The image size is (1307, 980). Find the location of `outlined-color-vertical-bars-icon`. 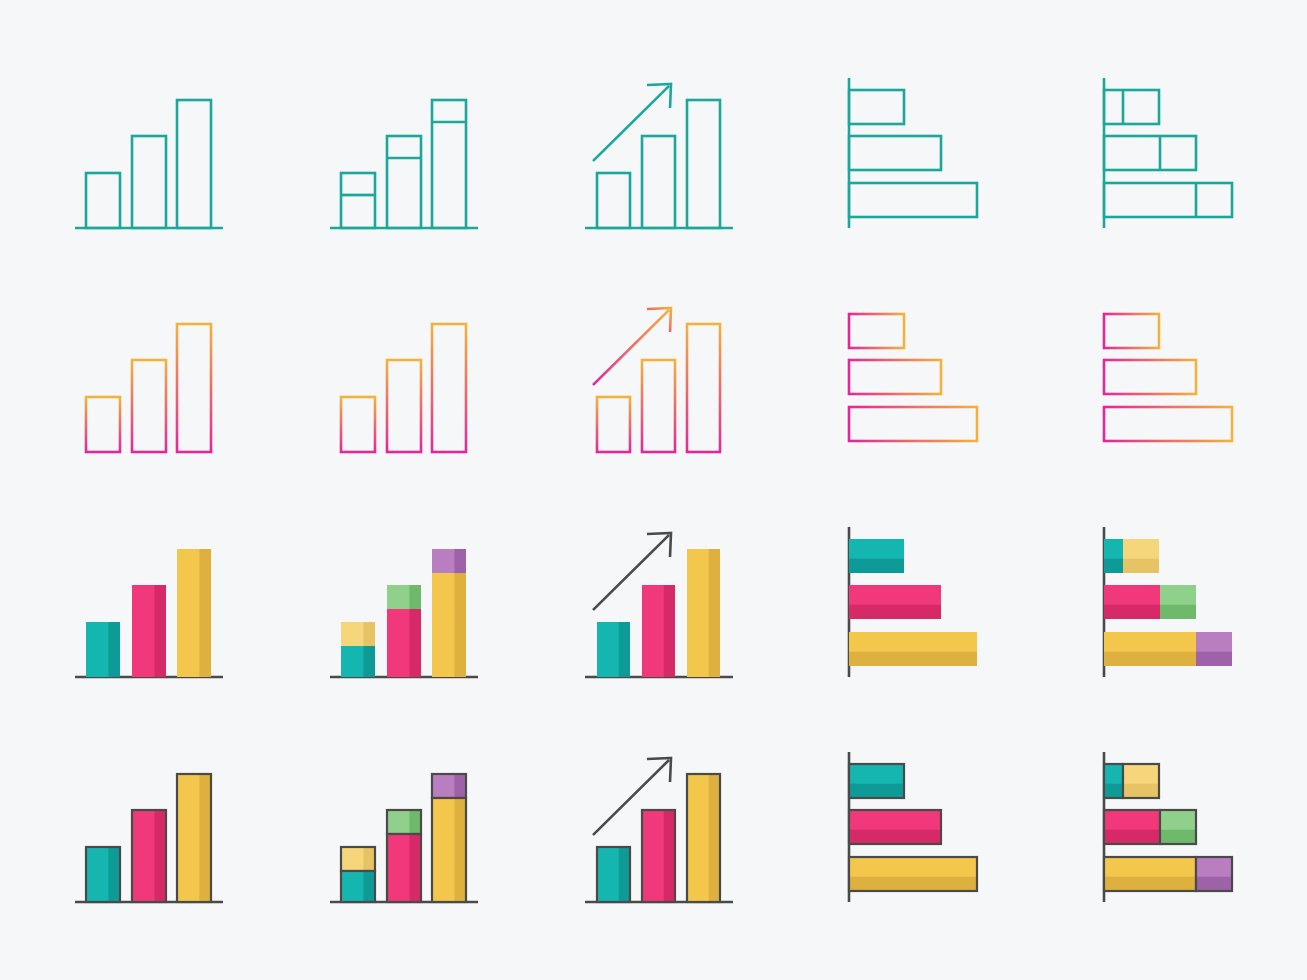

outlined-color-vertical-bars-icon is located at coordinates (149, 838).